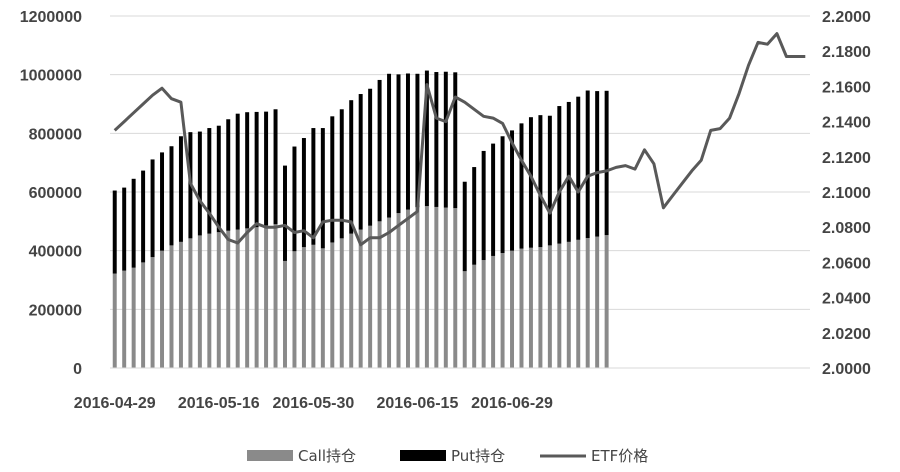 This screenshot has width=900, height=472. I want to click on x-tick-label: 2016-04-29, so click(115, 403).